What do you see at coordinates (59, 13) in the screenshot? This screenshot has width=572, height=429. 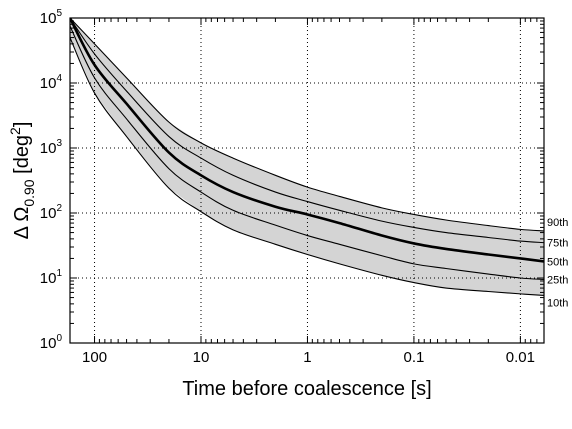 I see `y-tick-label-exponent: 5` at bounding box center [59, 13].